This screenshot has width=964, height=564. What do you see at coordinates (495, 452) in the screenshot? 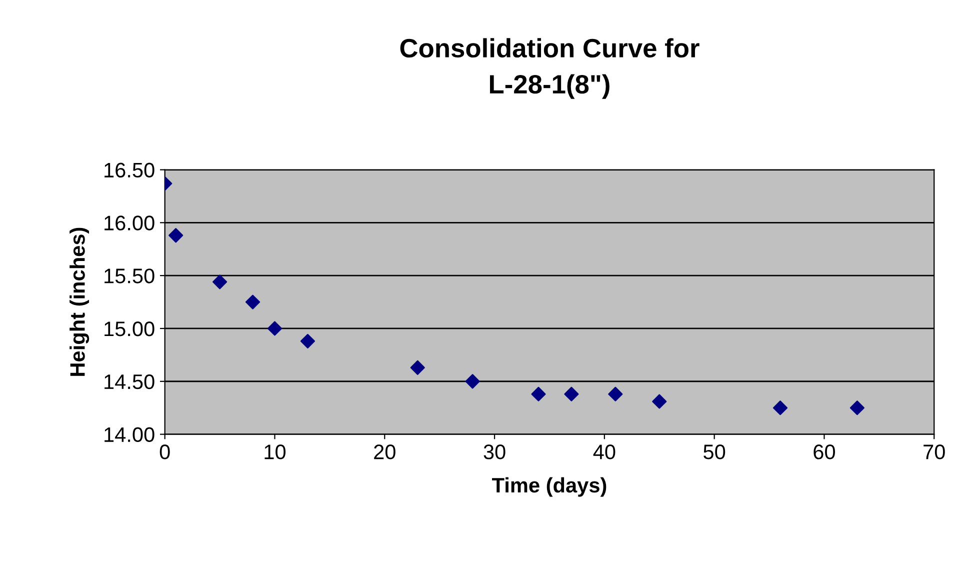
I see `x-tick-label: 30` at bounding box center [495, 452].